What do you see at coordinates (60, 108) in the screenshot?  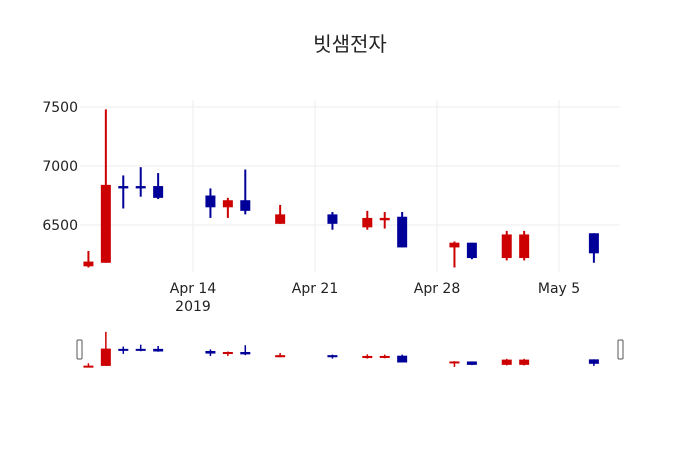 I see `y-tick-label: 7500` at bounding box center [60, 108].